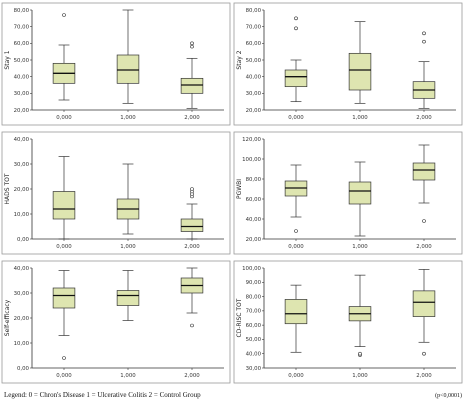 Image resolution: width=466 pixels, height=404 pixels. What do you see at coordinates (7, 317) in the screenshot?
I see `y-axis-title: Self-efficacy` at bounding box center [7, 317].